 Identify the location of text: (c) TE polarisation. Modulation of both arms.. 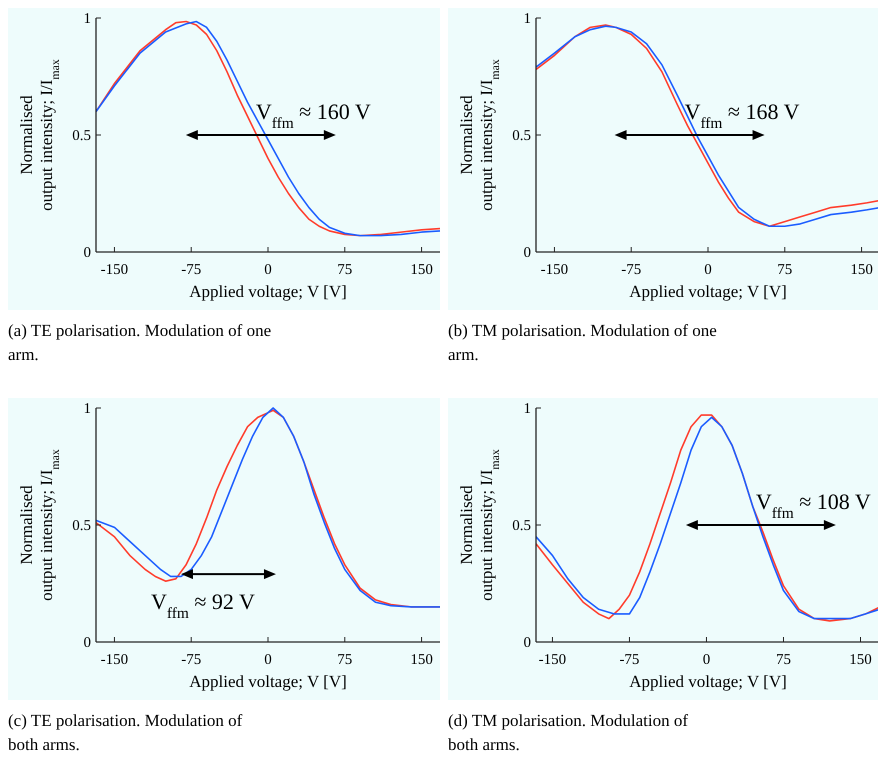
(125, 732).